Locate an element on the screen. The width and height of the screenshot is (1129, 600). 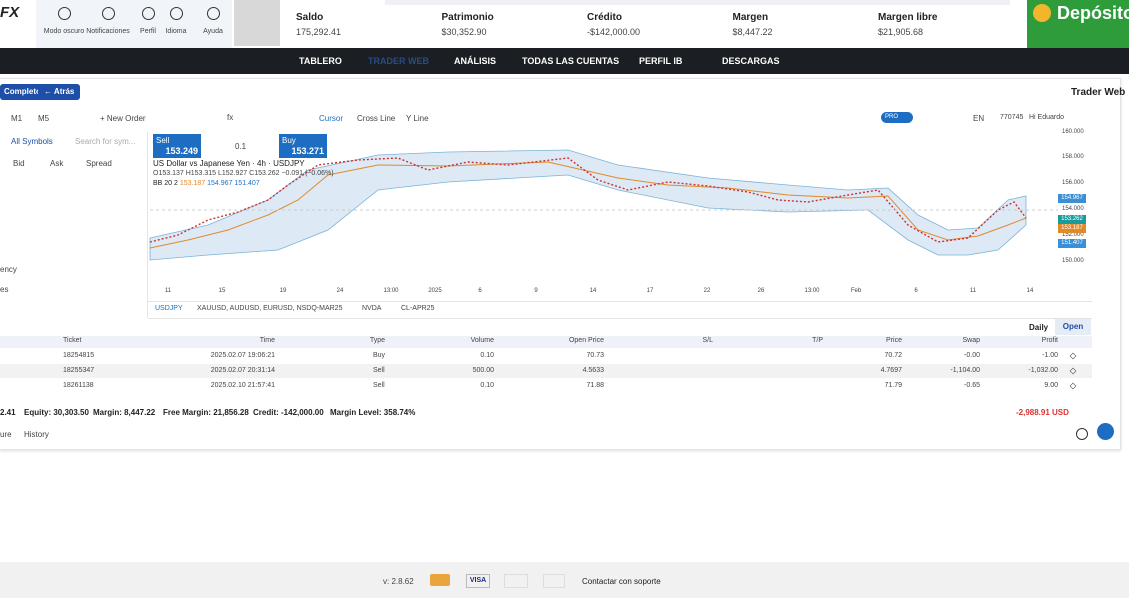
back-button: ← Atrás is located at coordinates (59, 92).